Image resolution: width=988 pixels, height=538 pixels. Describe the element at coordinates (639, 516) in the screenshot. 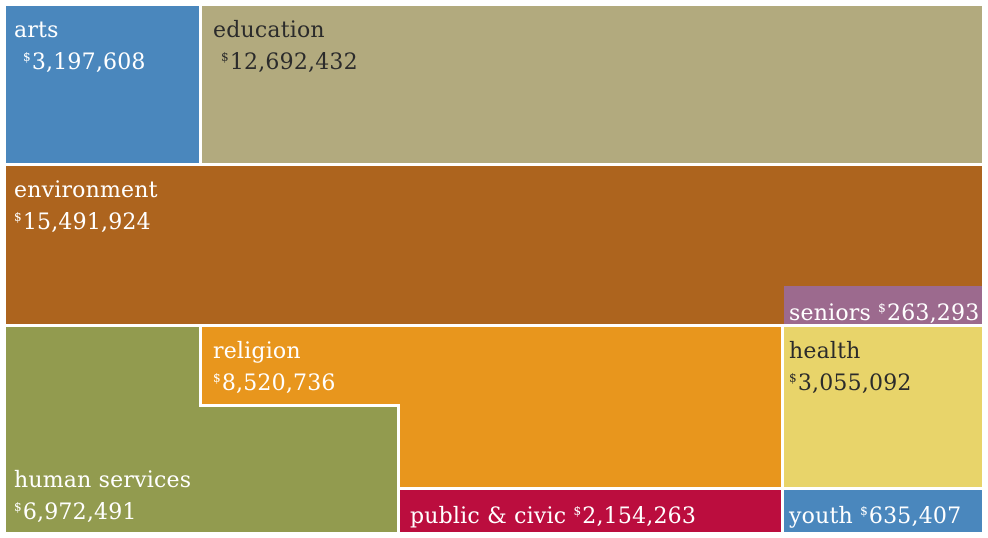

I see `value-public-civic: 2,154,263` at that location.